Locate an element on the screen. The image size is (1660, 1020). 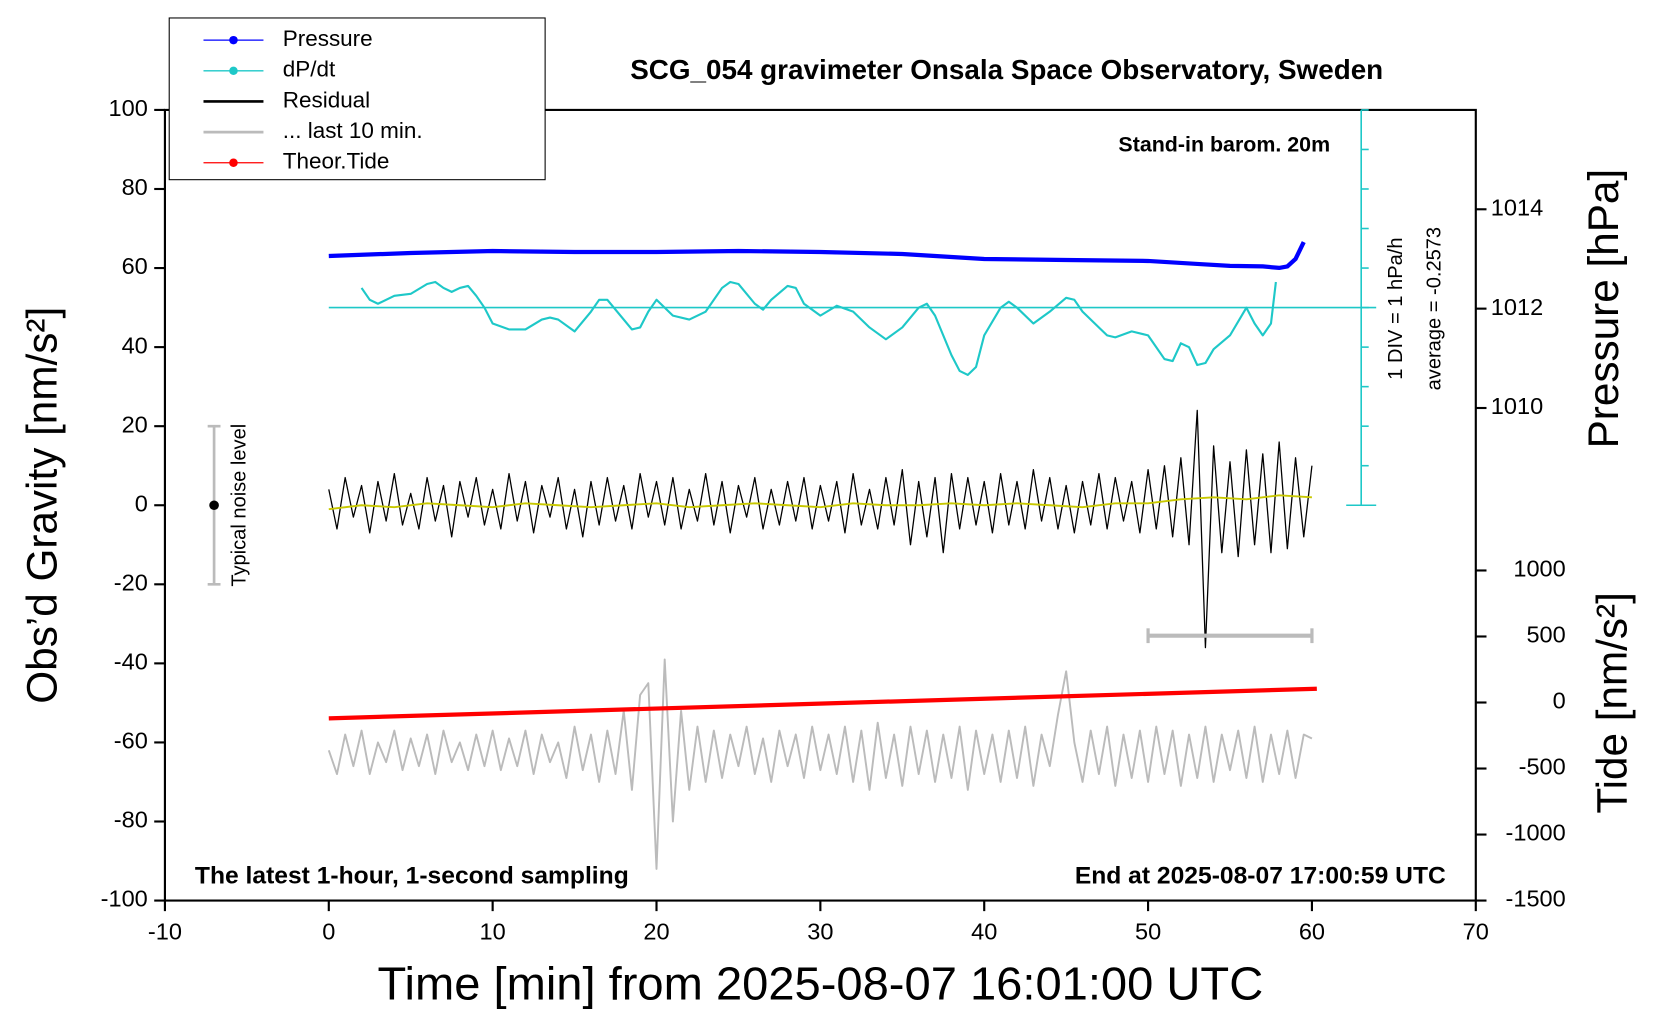
tide-tick-label: -1500 is located at coordinates (1536, 899).